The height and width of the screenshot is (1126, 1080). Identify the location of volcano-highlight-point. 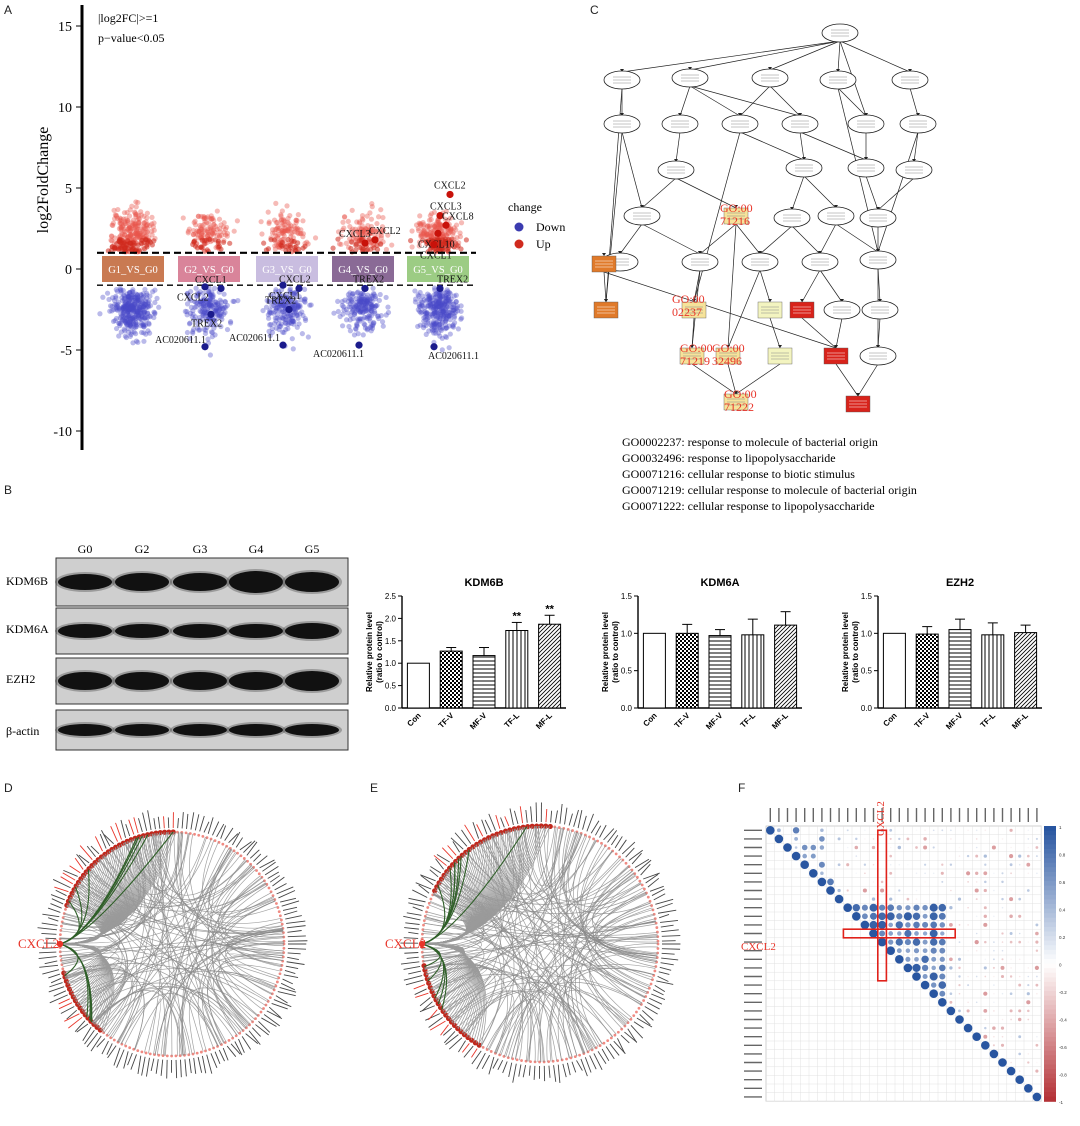
(289, 309).